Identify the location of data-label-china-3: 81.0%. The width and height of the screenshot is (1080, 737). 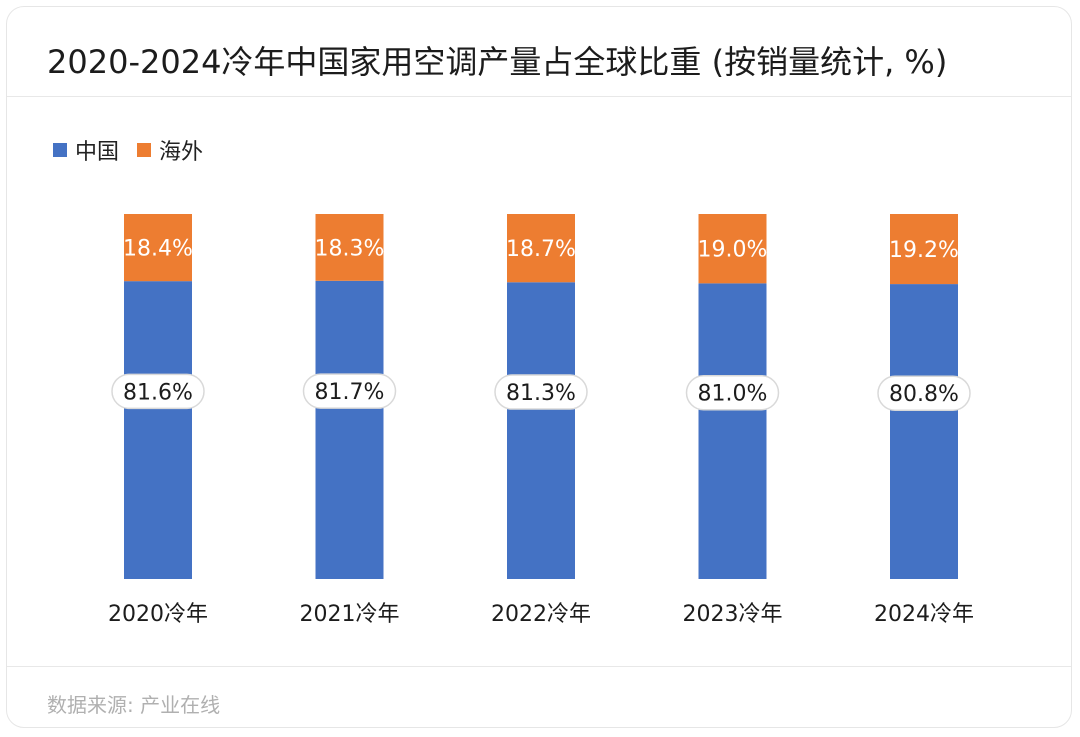
(733, 394).